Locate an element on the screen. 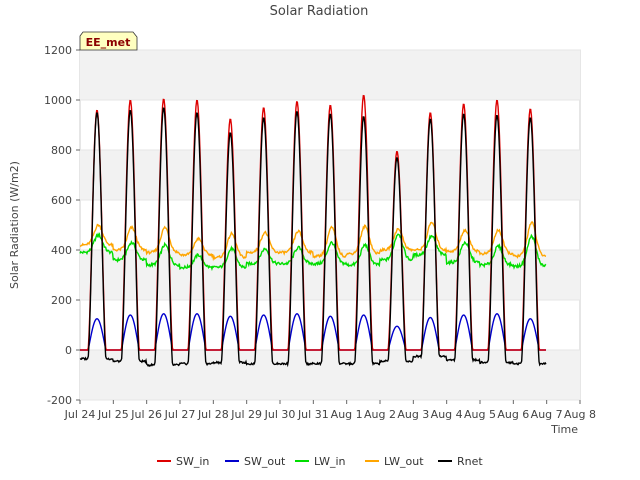 Image resolution: width=640 pixels, height=480 pixels. x-tick-label-9: Aug 2 is located at coordinates (380, 414).